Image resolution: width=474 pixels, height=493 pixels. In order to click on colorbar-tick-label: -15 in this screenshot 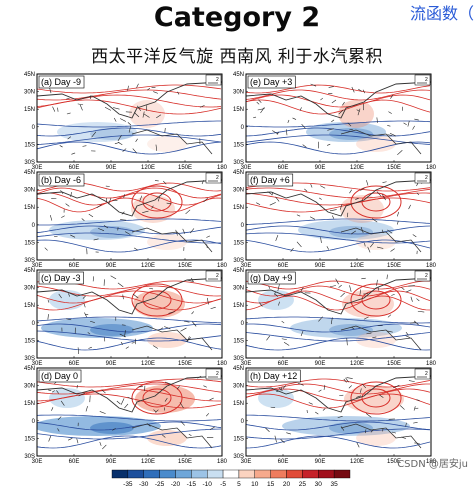, I will do `click(192, 484)`.